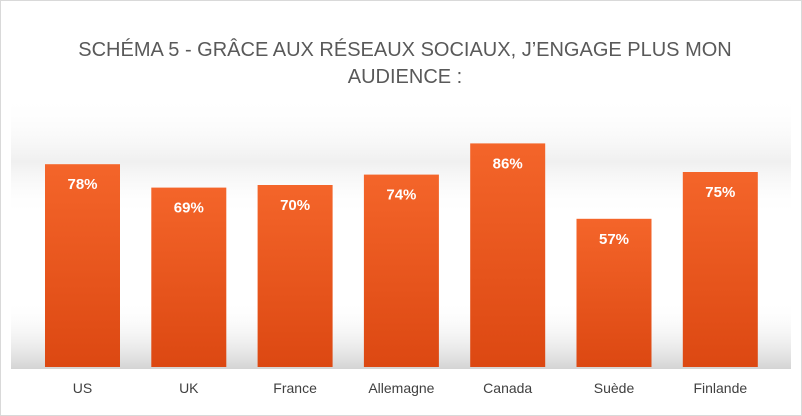  I want to click on value-label-suède: 57%, so click(614, 239).